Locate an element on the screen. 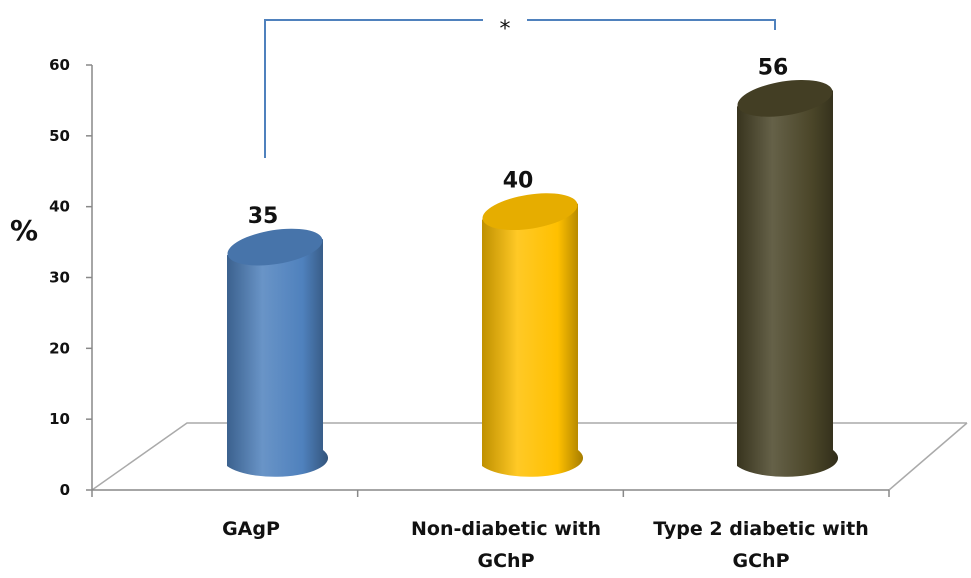 The height and width of the screenshot is (578, 971). y-tick-label: 40 is located at coordinates (59, 207).